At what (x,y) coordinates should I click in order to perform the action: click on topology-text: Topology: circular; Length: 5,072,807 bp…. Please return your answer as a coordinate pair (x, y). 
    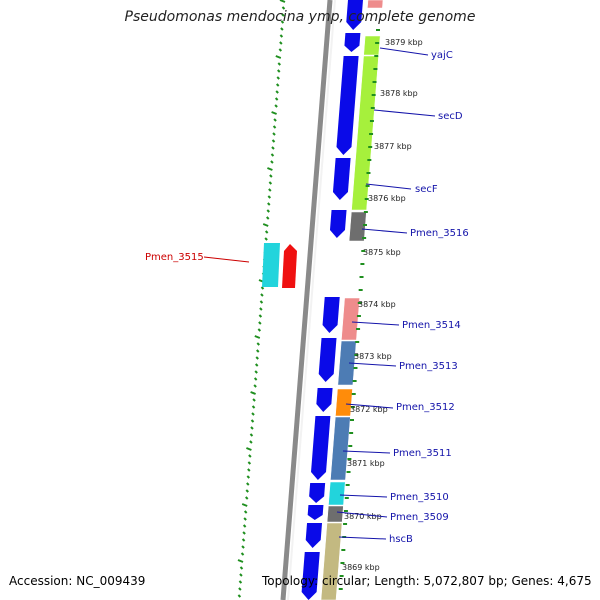
    Looking at the image, I should click on (427, 581).